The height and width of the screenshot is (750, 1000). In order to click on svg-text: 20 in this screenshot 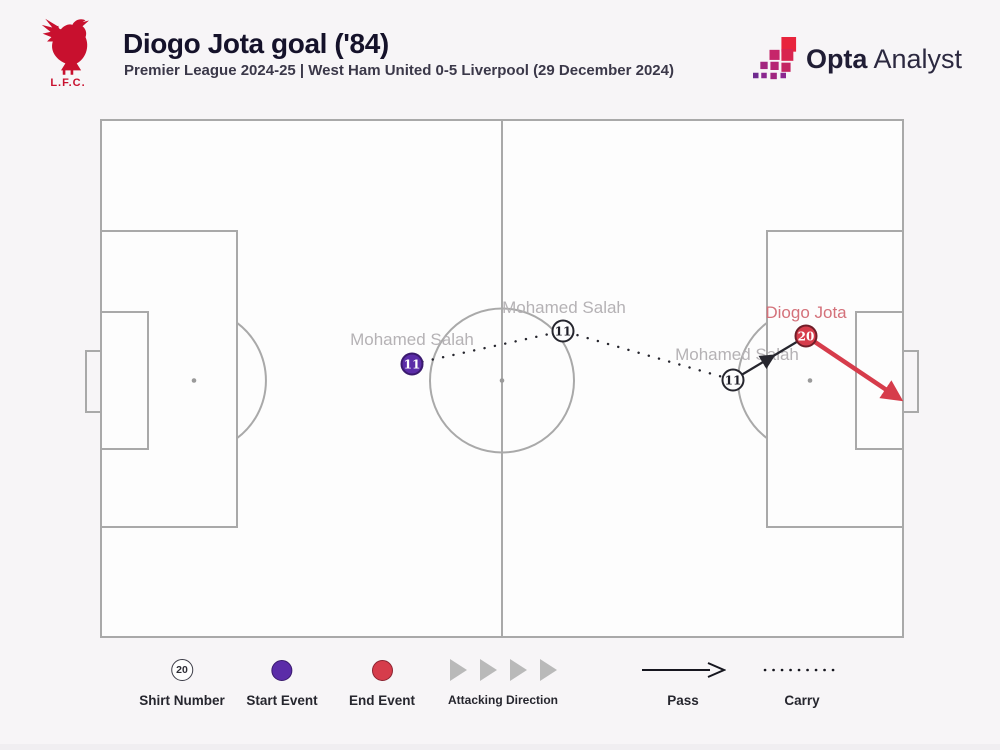, I will do `click(806, 336)`.